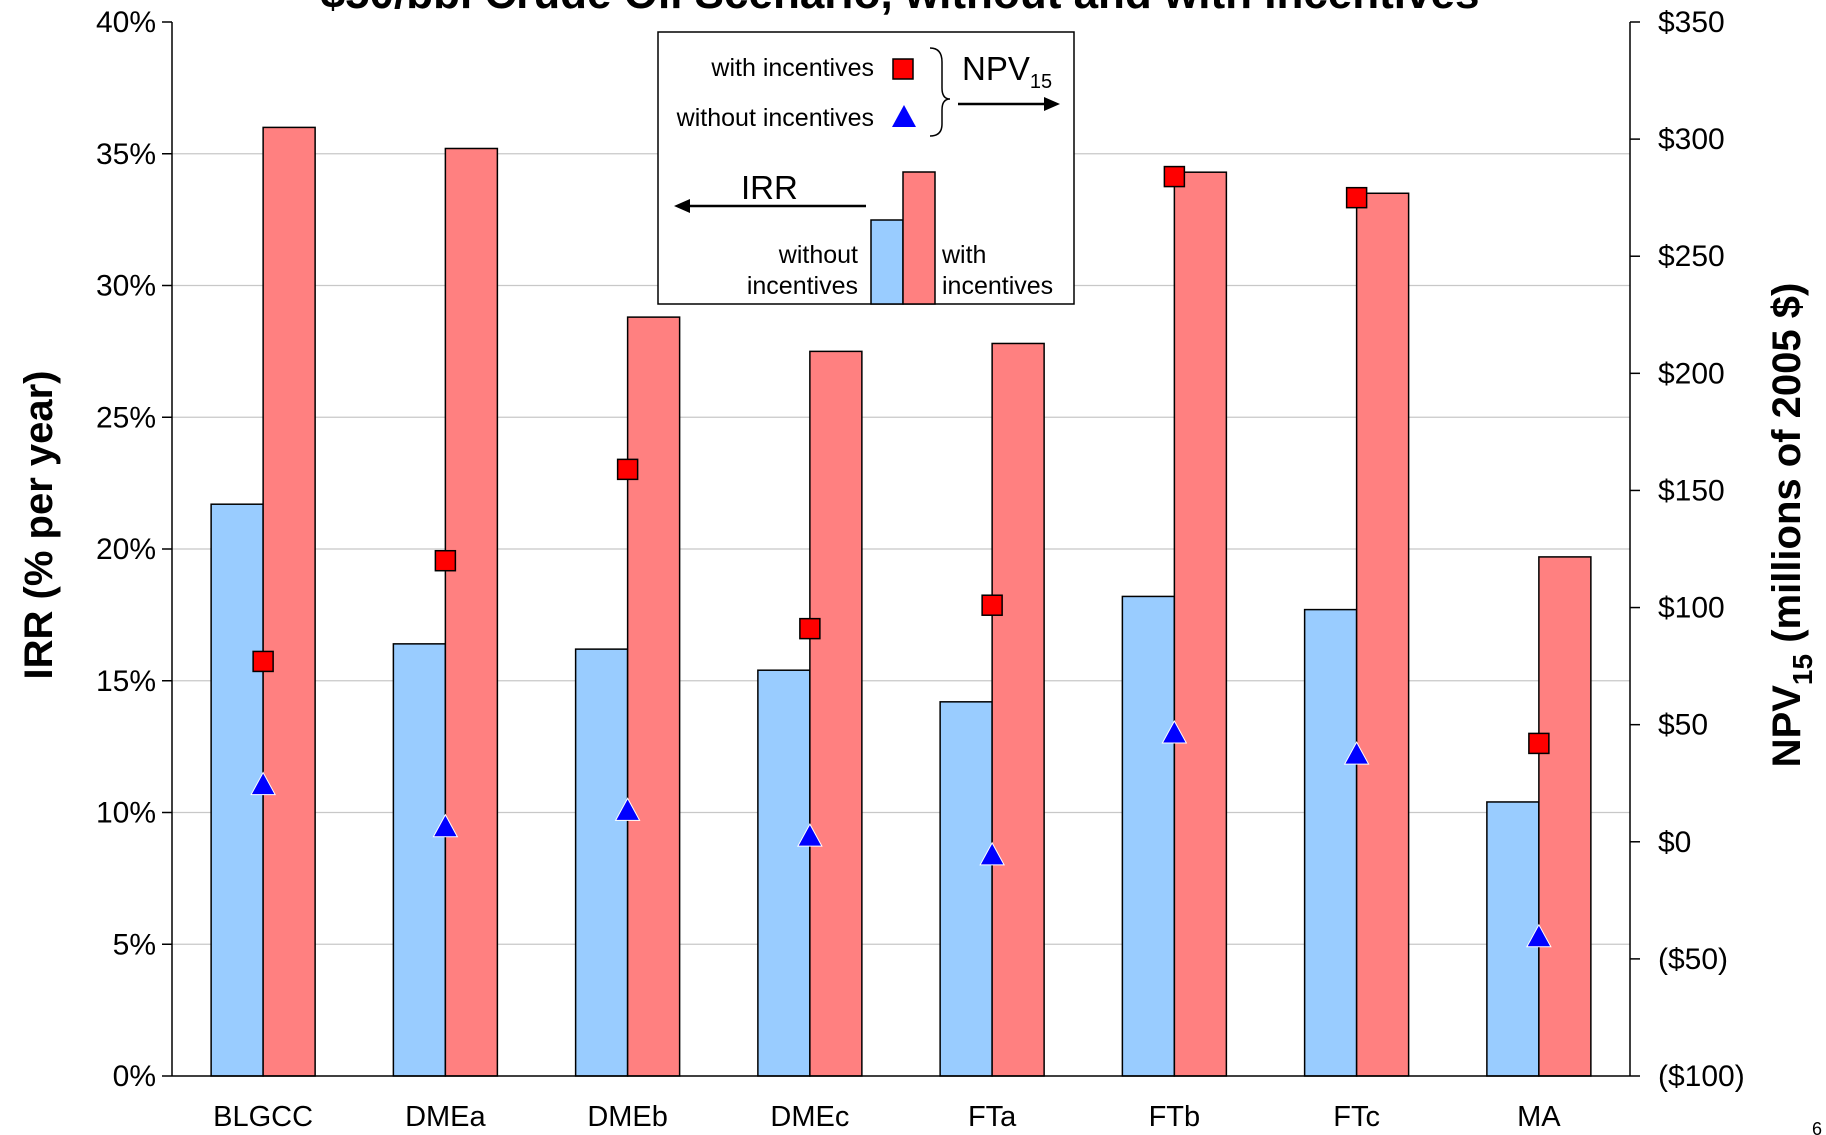 The image size is (1826, 1135). I want to click on legend-triangle-marker, so click(904, 116).